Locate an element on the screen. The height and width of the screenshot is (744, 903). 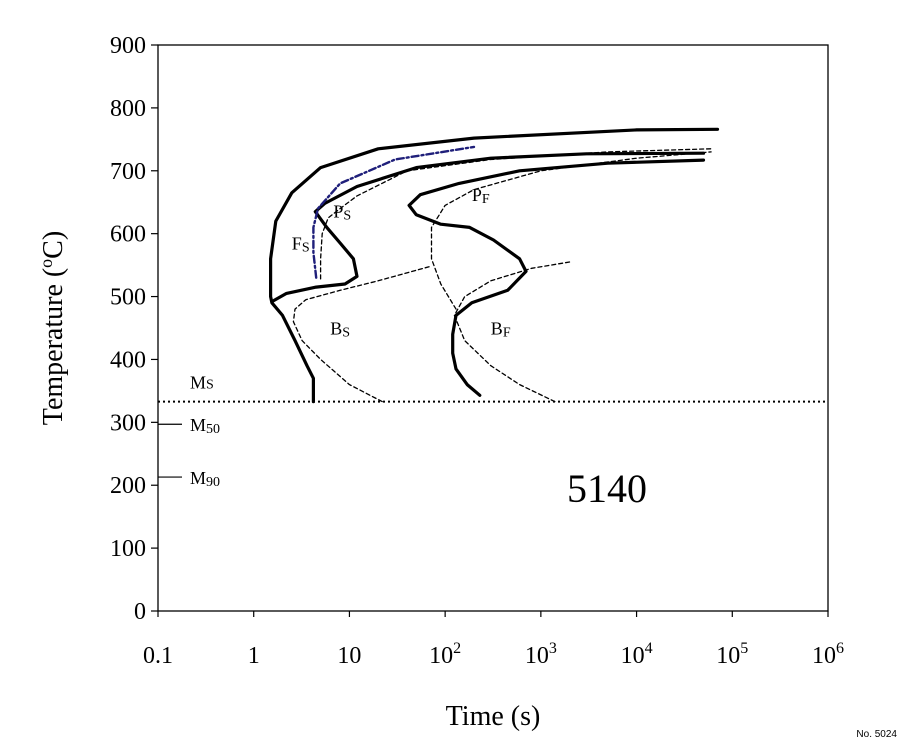
x-tick-label: 10³ is located at coordinates (541, 654).